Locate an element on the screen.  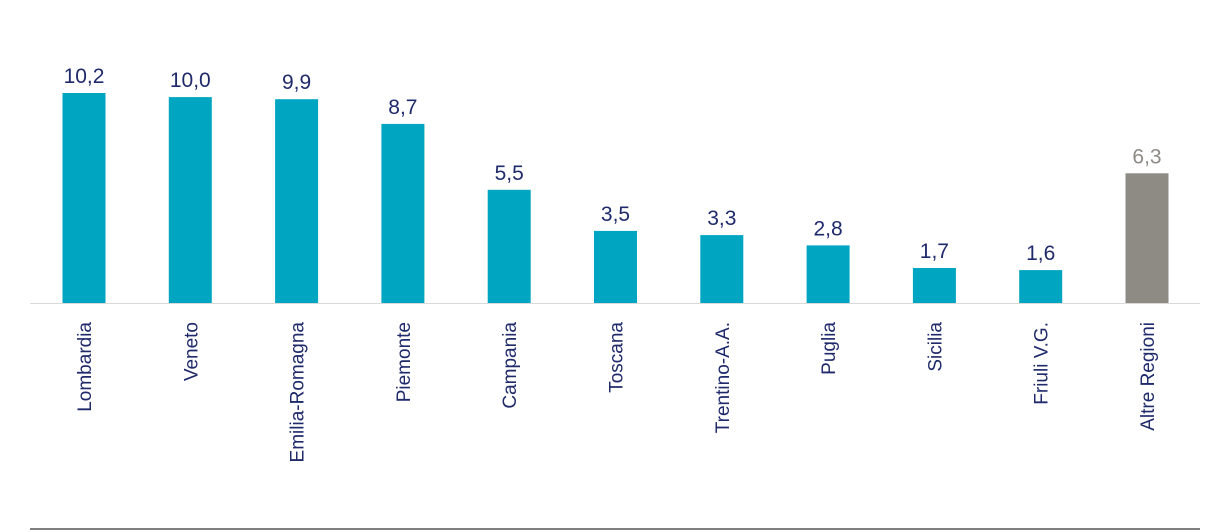
bar-altre-regioni is located at coordinates (1147, 238).